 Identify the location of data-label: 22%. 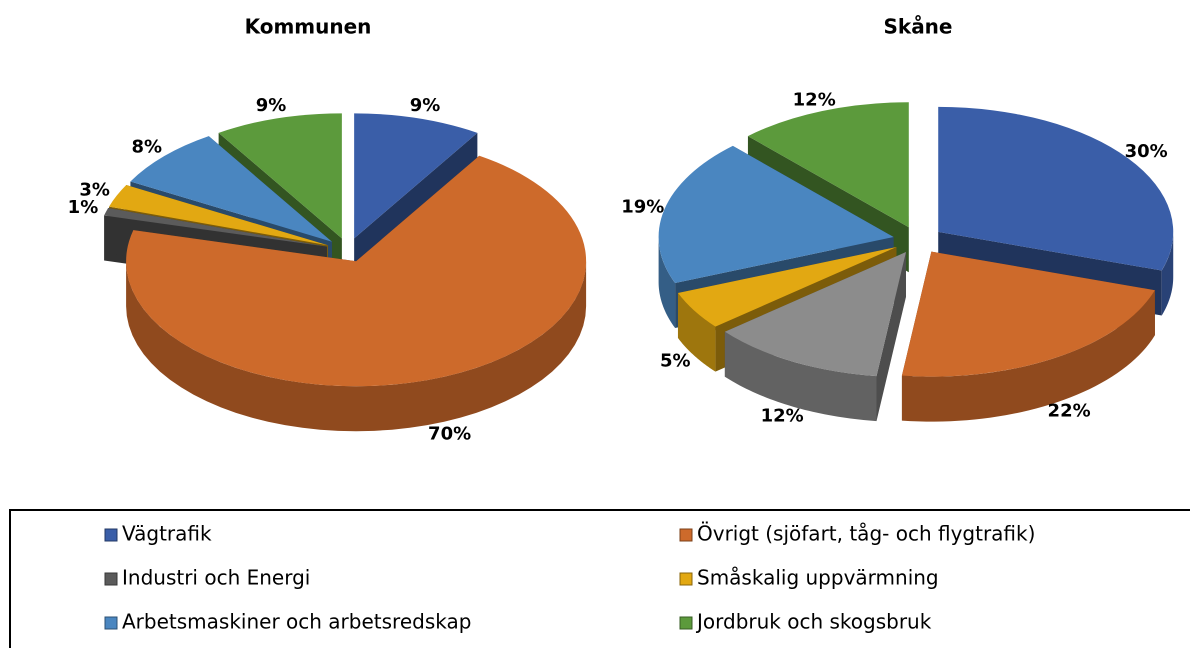
(1069, 411).